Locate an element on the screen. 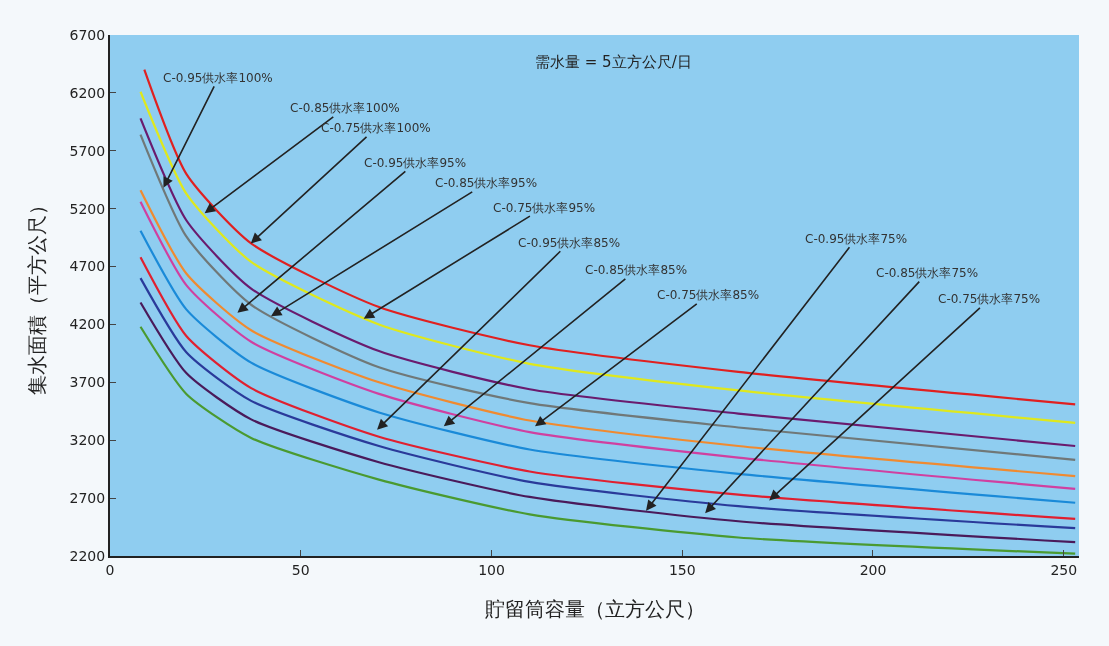 This screenshot has width=1109, height=646. annotation: C-0.75供水率100% is located at coordinates (376, 128).